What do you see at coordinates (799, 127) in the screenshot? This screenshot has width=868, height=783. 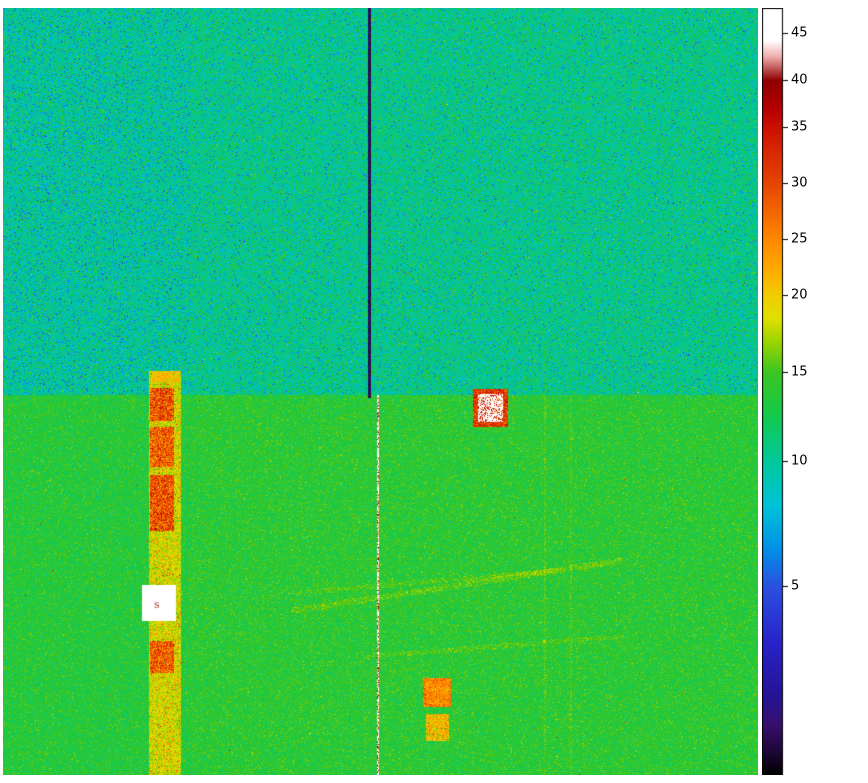 I see `colorbar-tick-label: 35` at bounding box center [799, 127].